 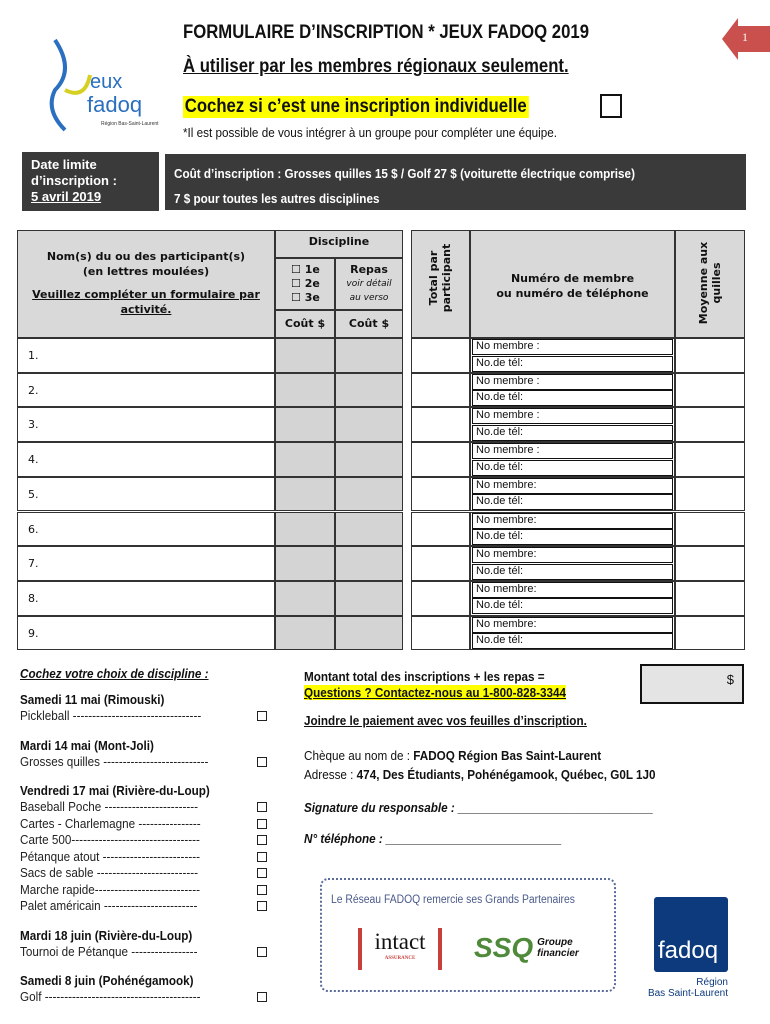 I want to click on moyenne-header, so click(x=710, y=284).